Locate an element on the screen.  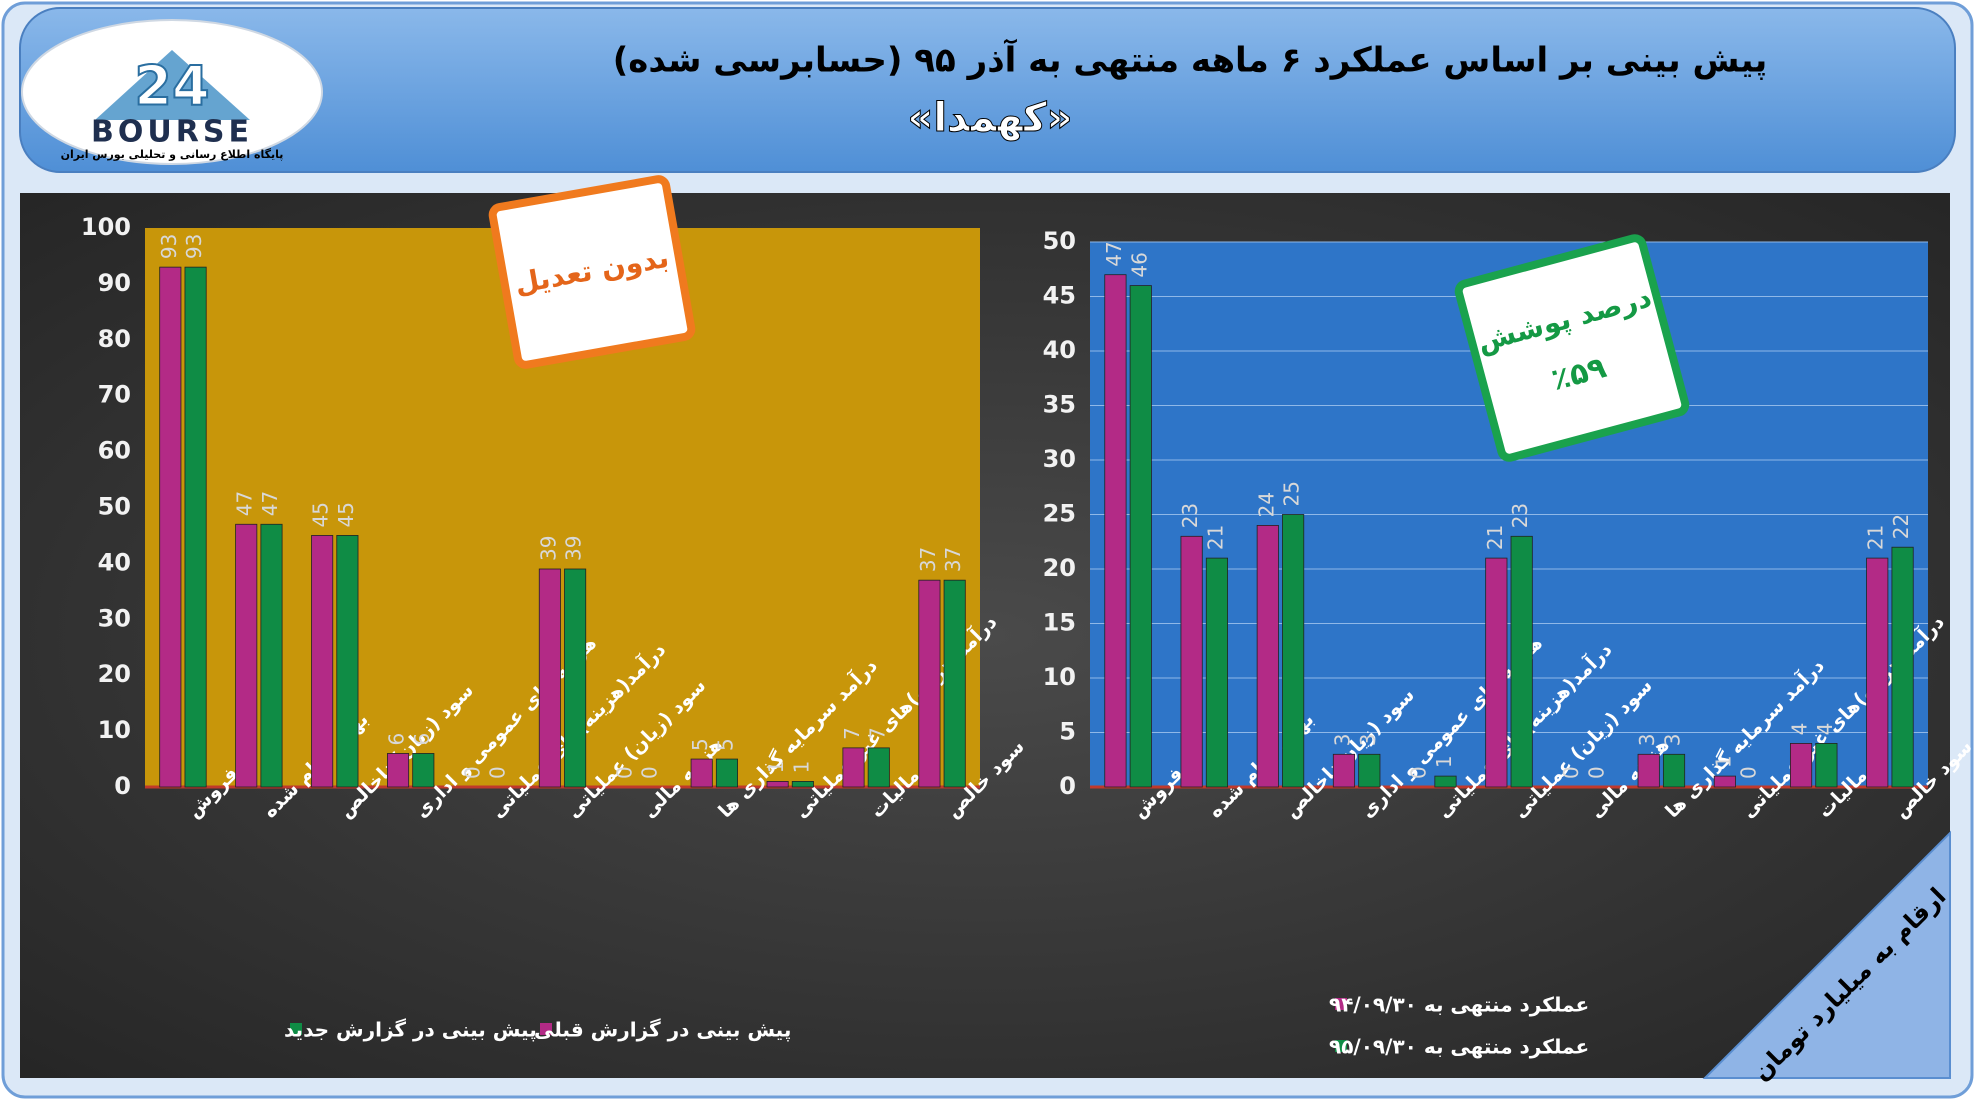
y-tick-label: 30 is located at coordinates (1059, 459).